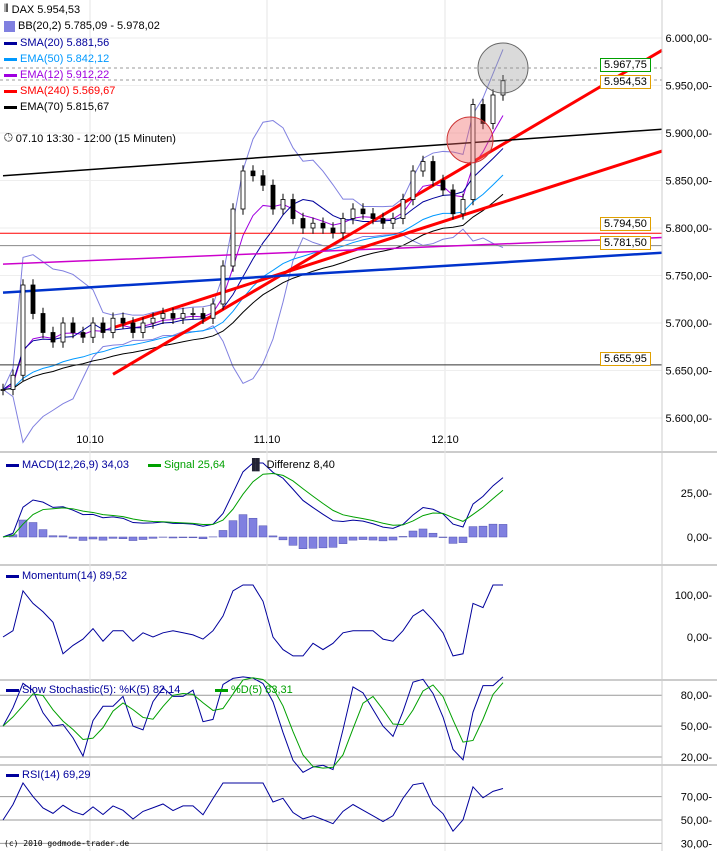  I want to click on legend-diff: ▐▌ Differenz 8,40, so click(291, 465).